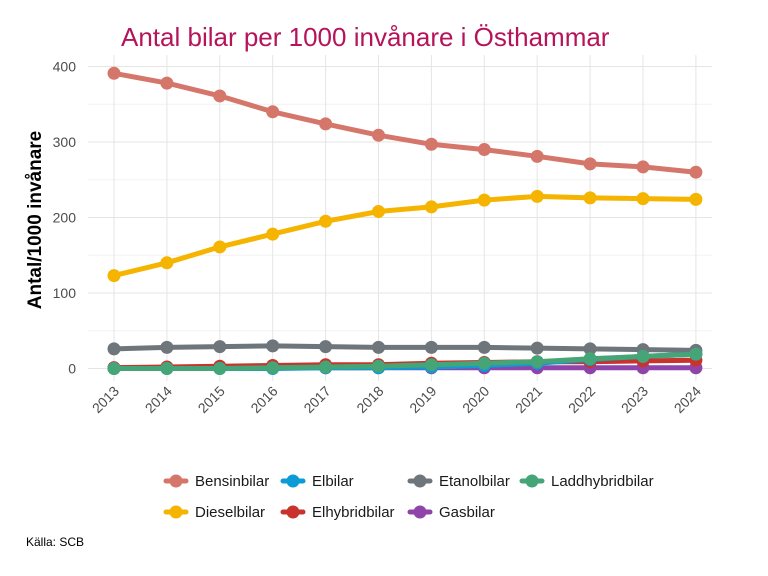  I want to click on x-tick-label: 2024, so click(687, 399).